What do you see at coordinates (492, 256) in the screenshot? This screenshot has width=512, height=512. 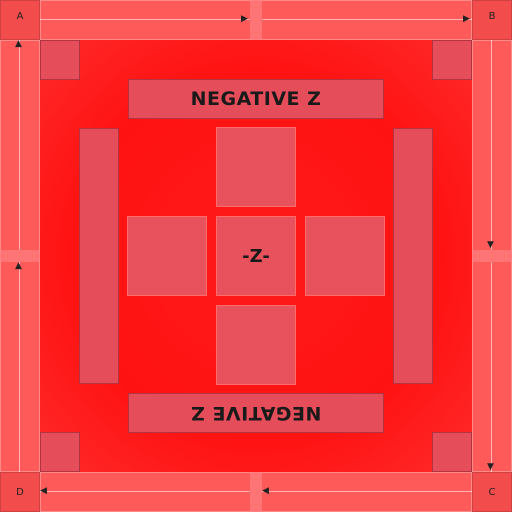 I see `seam-right` at bounding box center [492, 256].